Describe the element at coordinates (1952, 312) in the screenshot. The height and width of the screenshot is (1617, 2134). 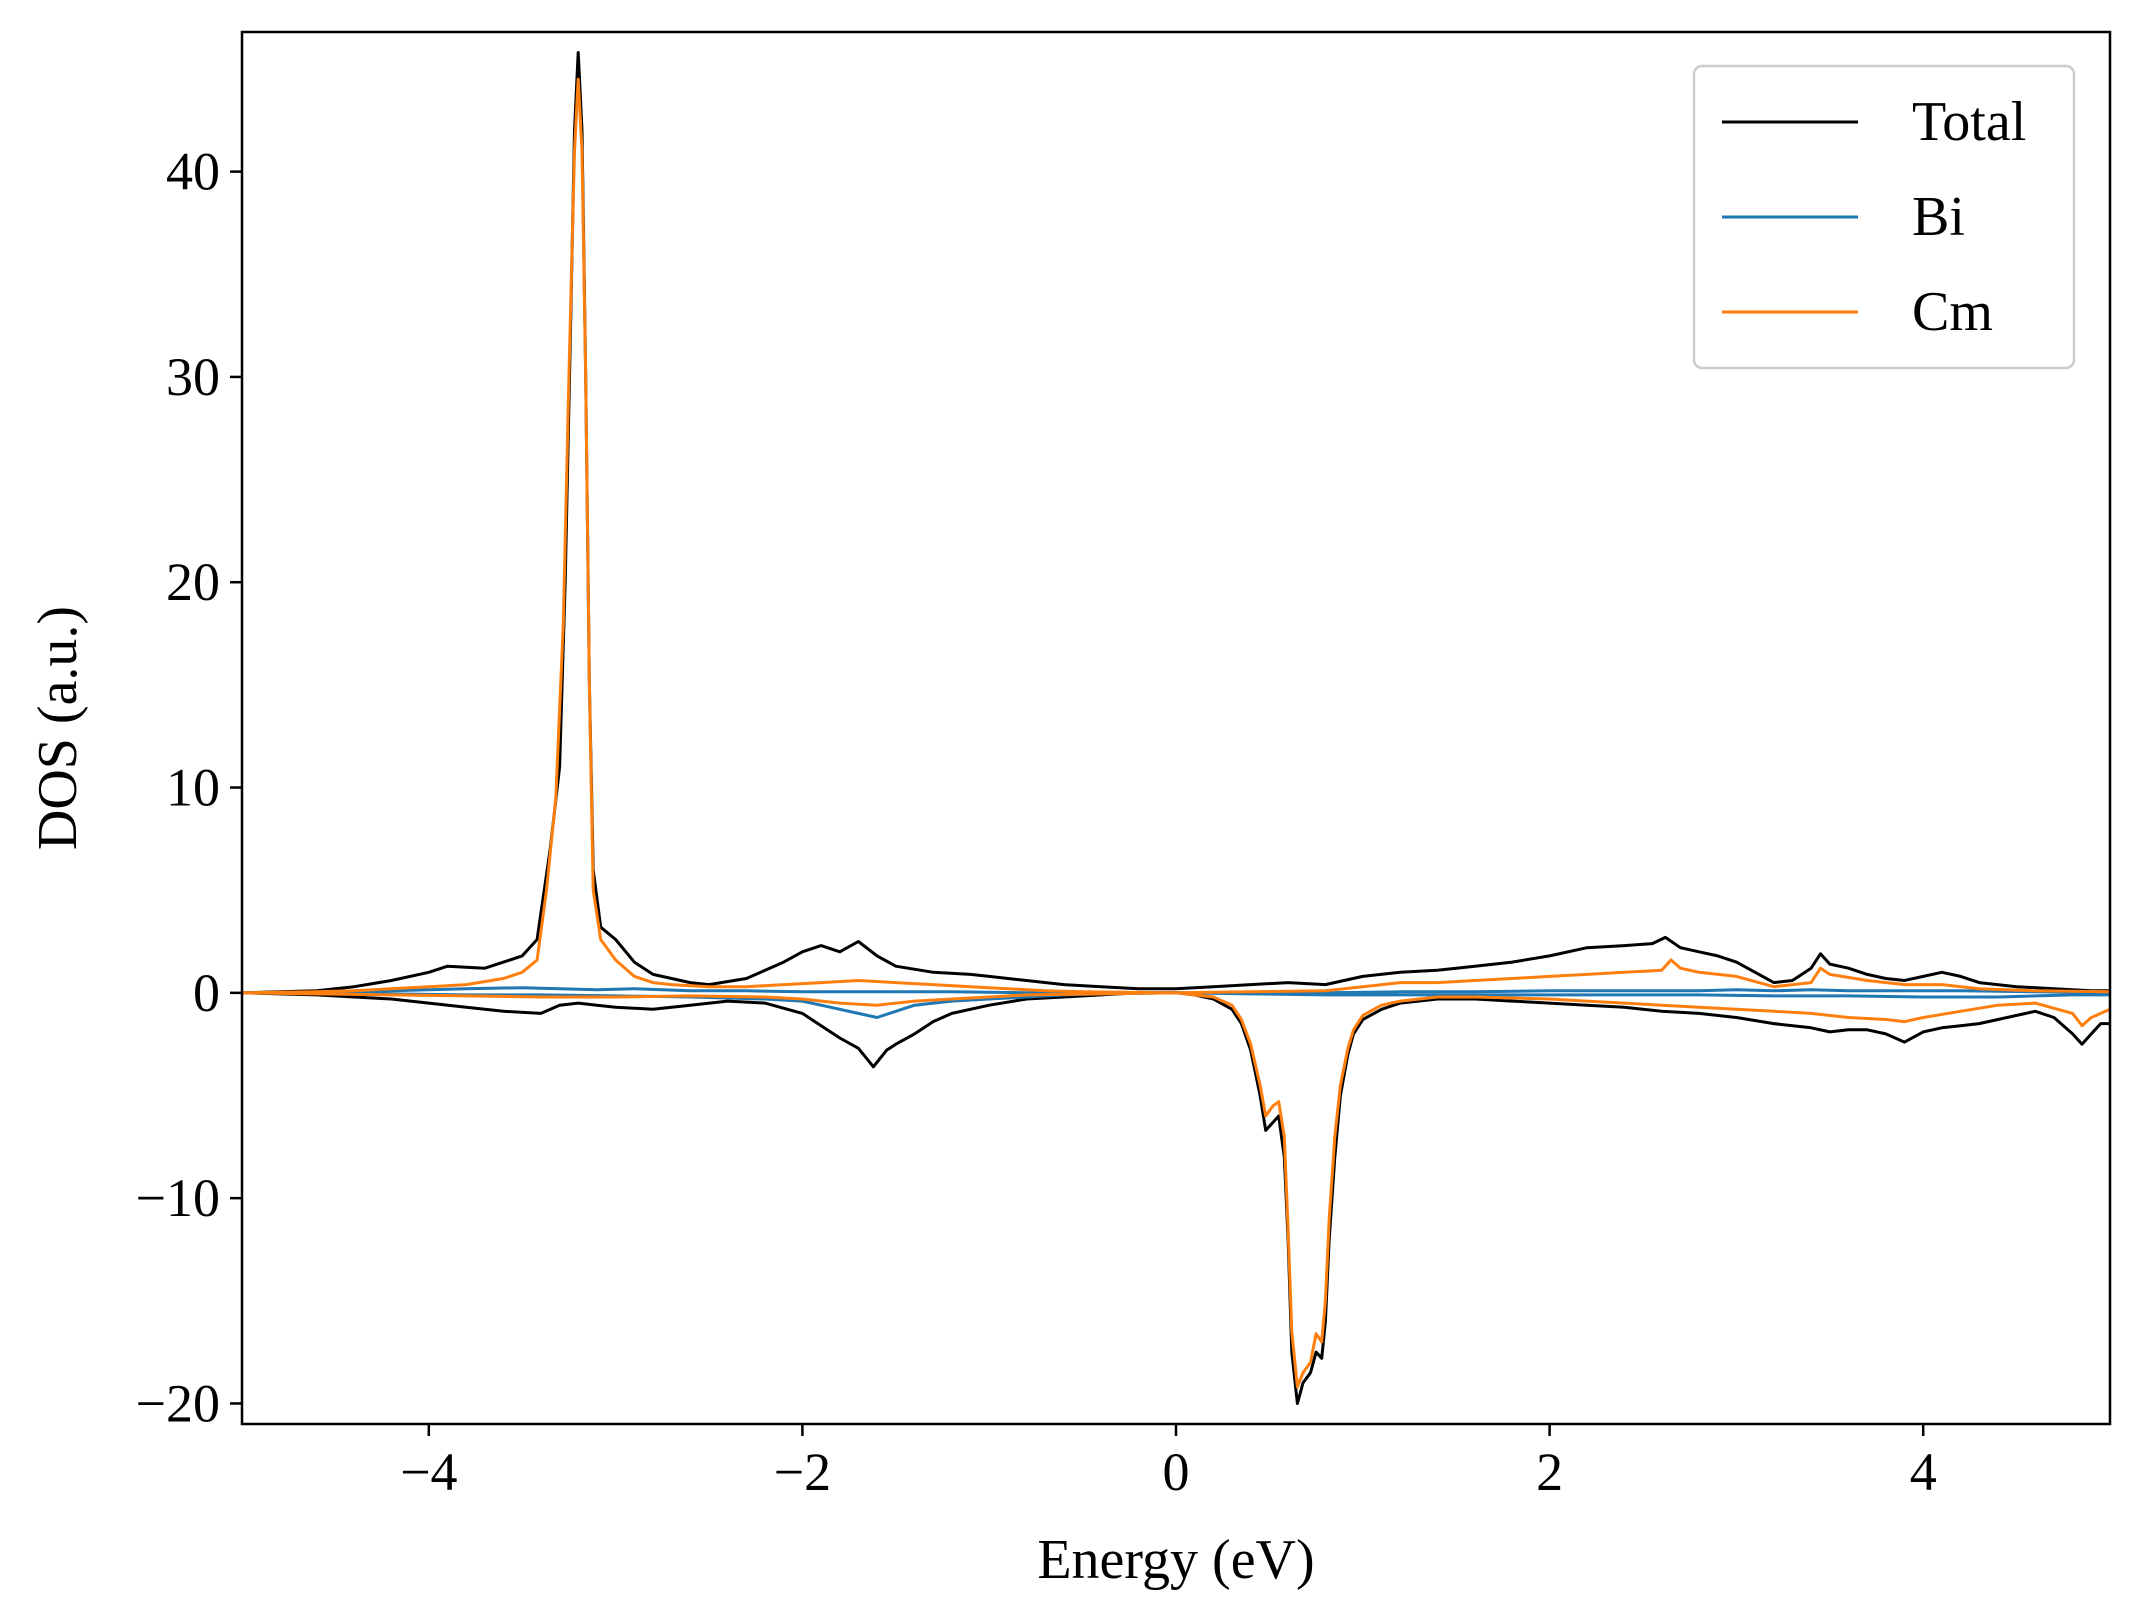
I see `legend-label-cm: Cm` at that location.